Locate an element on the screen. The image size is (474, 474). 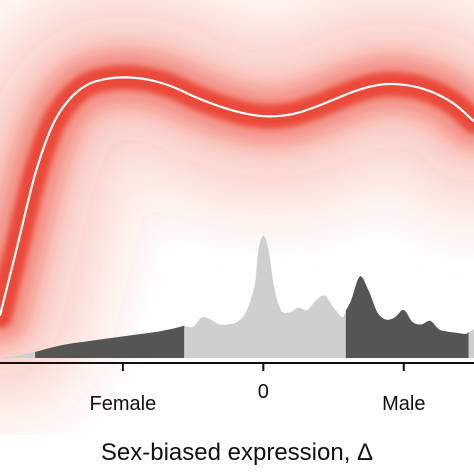
x-axis-ticks: Female 0 Male is located at coordinates (257, 389).